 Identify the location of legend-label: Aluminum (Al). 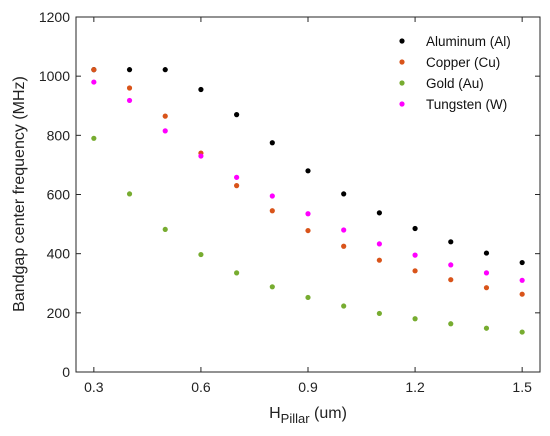
(468, 41).